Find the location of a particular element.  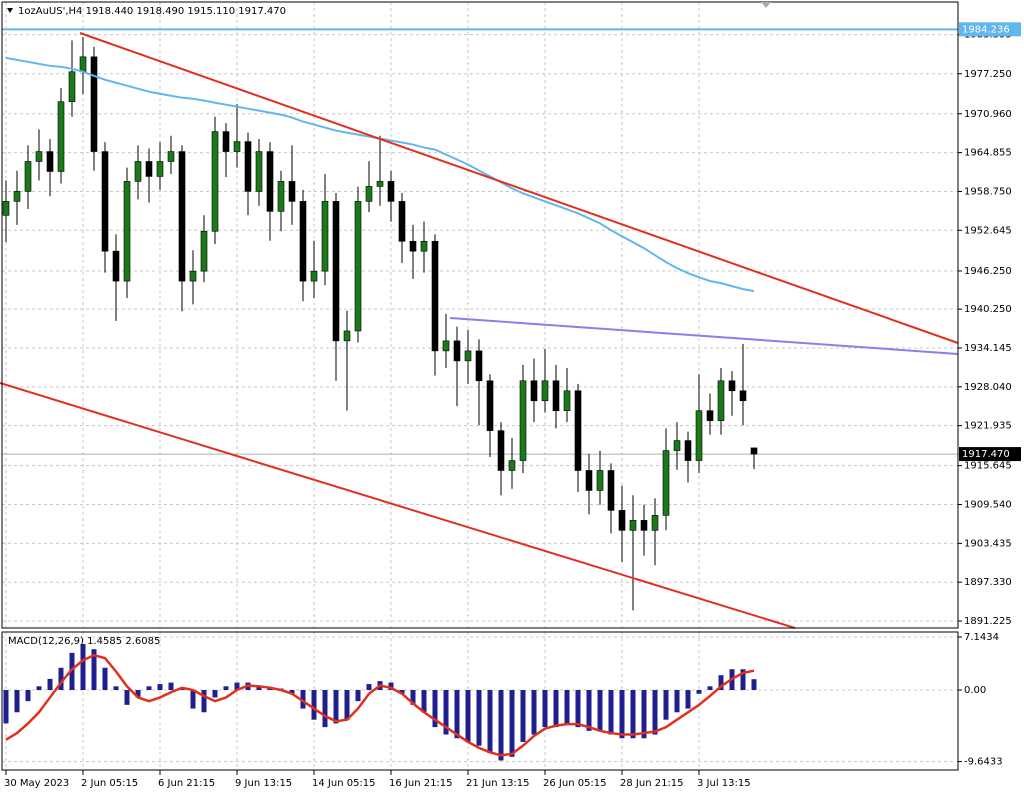

level-price-box is located at coordinates (990, 29).